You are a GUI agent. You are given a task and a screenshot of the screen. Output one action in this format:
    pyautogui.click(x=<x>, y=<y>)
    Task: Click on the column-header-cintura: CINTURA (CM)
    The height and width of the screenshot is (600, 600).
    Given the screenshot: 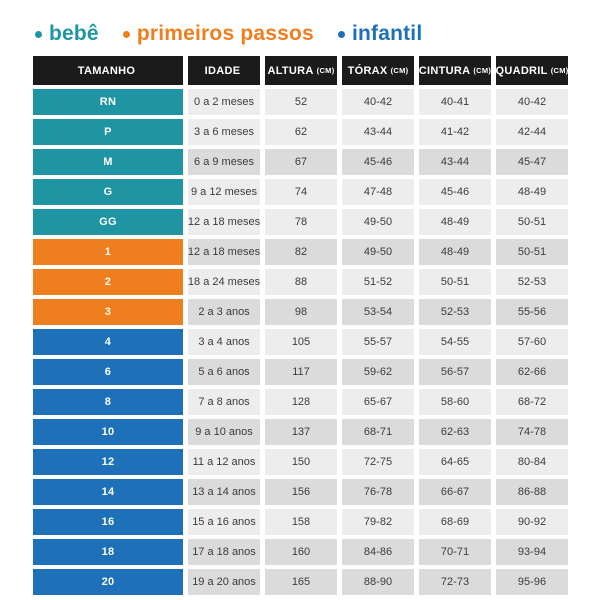 What is the action you would take?
    pyautogui.click(x=455, y=70)
    